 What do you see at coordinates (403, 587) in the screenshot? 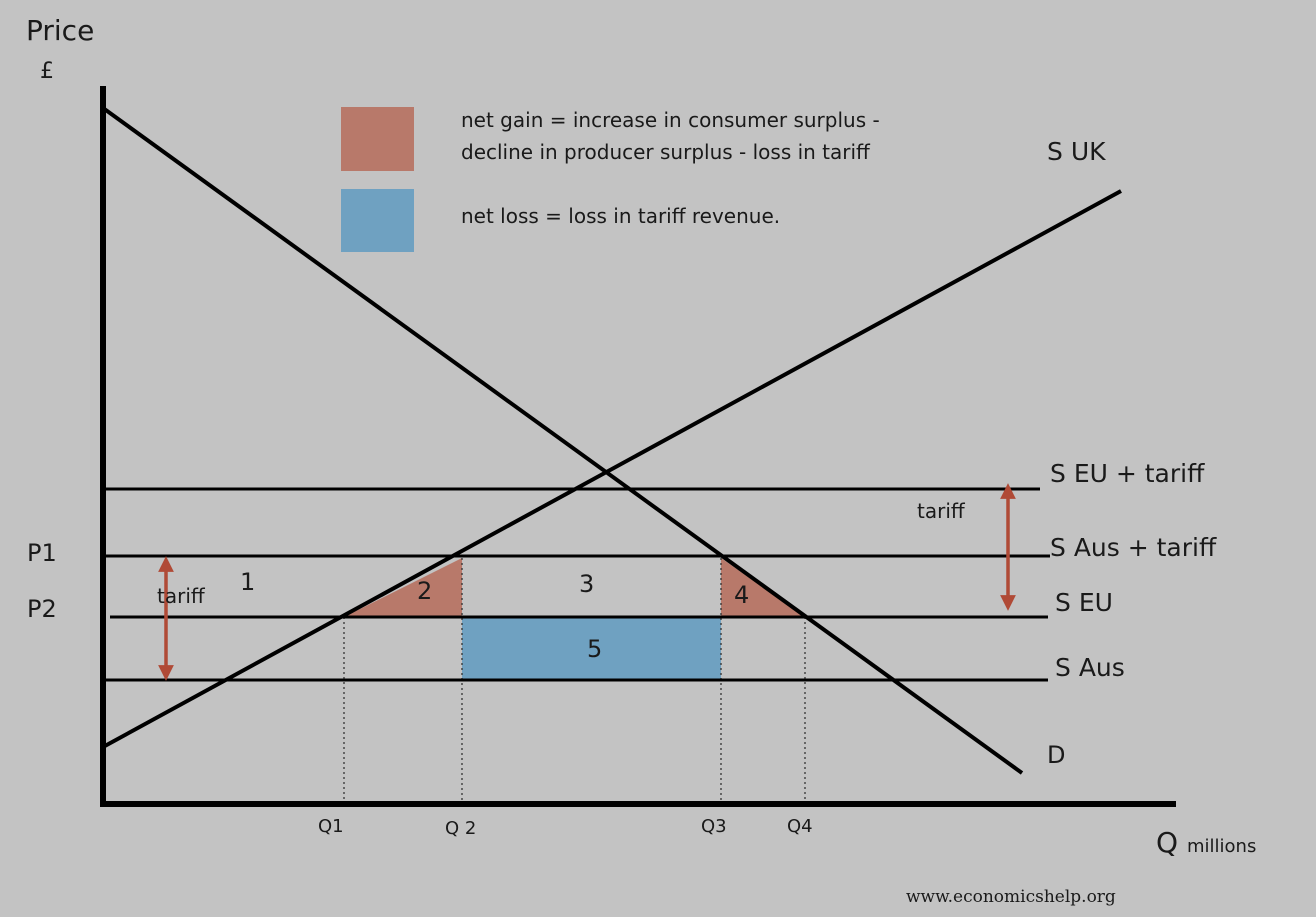
I see `area-2-triangle` at bounding box center [403, 587].